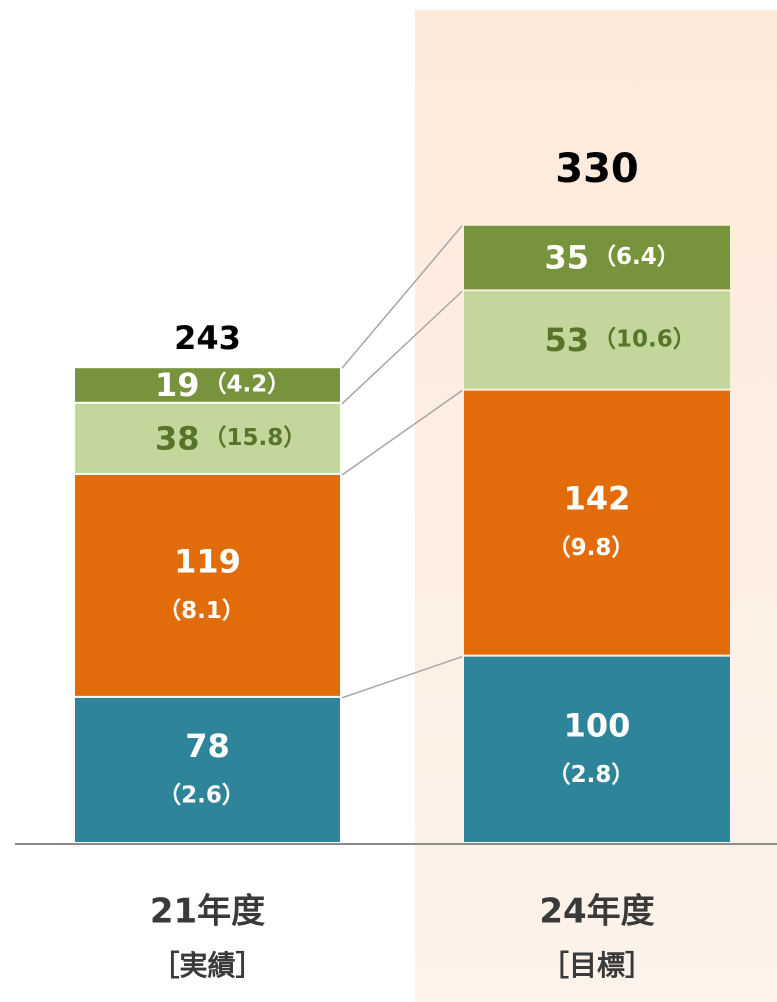 The height and width of the screenshot is (1002, 777). Describe the element at coordinates (201, 794) in the screenshot. I see `sub-value-label: （2.6）` at that location.